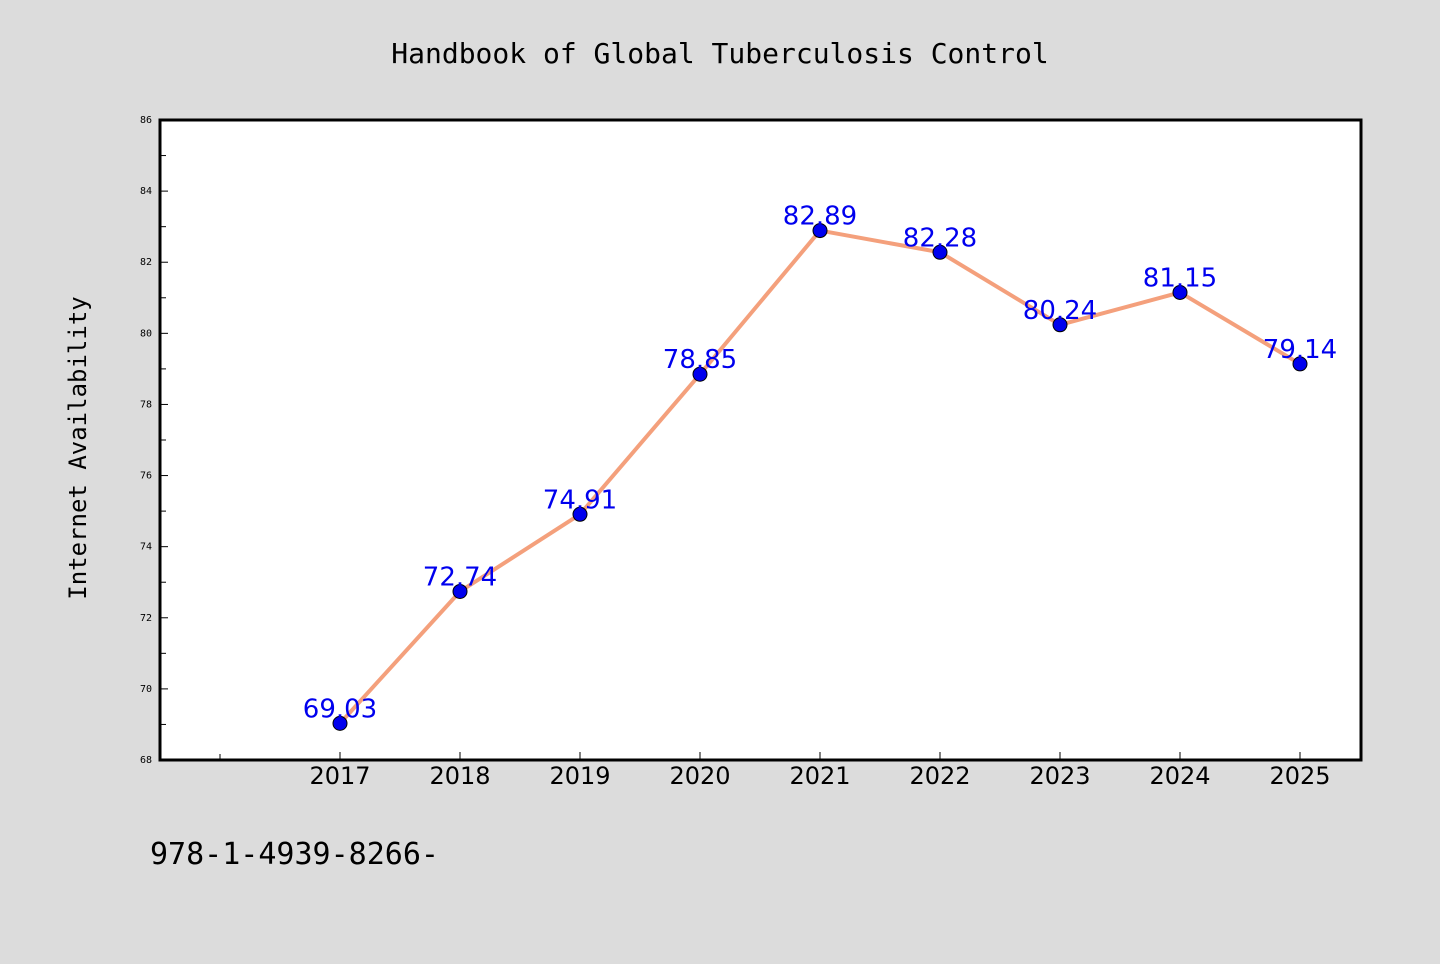  Describe the element at coordinates (1060, 311) in the screenshot. I see `data-label: 80.24` at that location.